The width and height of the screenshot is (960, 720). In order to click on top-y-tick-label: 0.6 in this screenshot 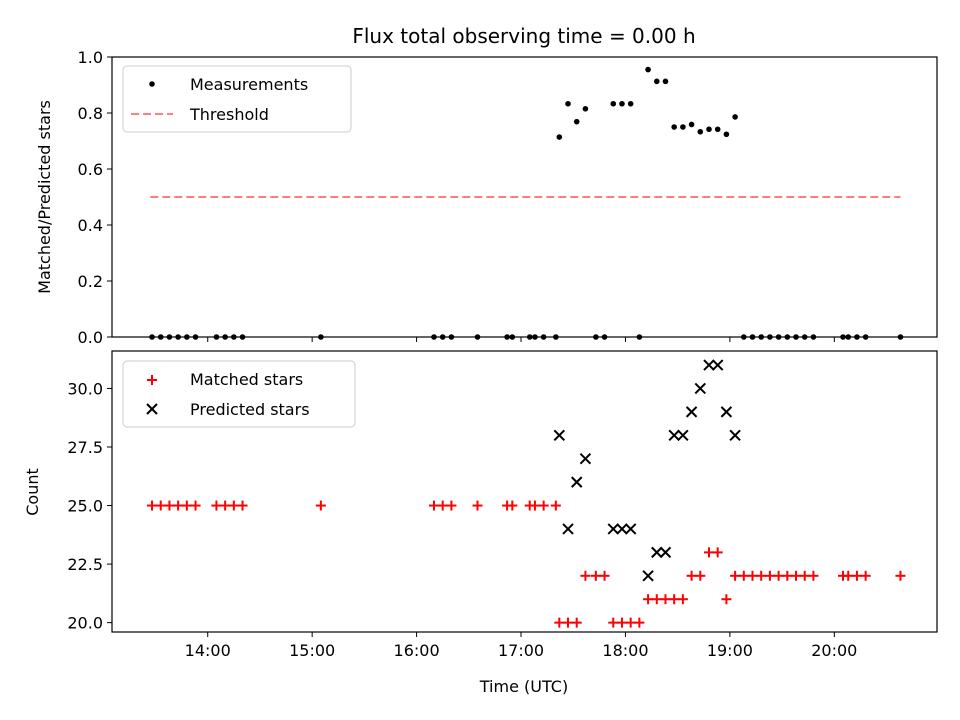, I will do `click(90, 169)`.